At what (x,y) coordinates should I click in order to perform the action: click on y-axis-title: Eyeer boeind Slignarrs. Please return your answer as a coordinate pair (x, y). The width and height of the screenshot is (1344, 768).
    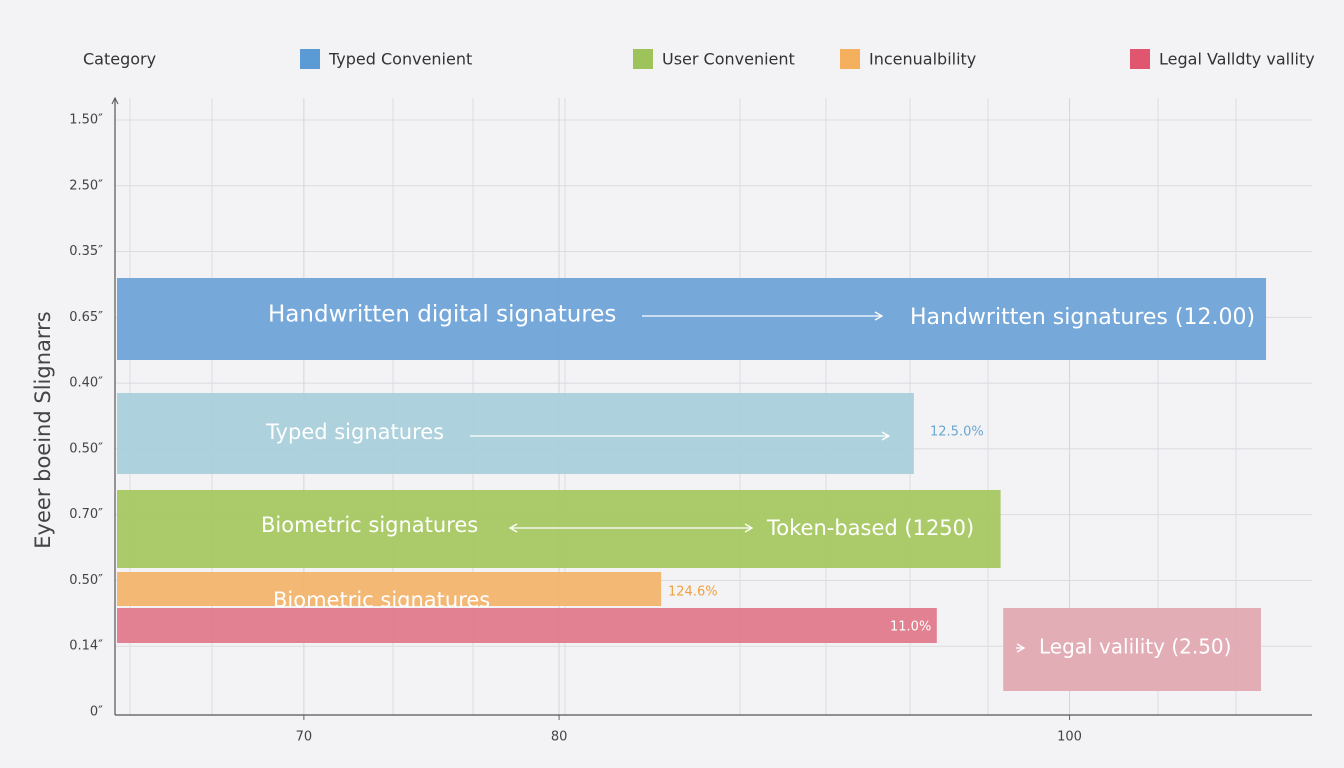
    Looking at the image, I should click on (43, 429).